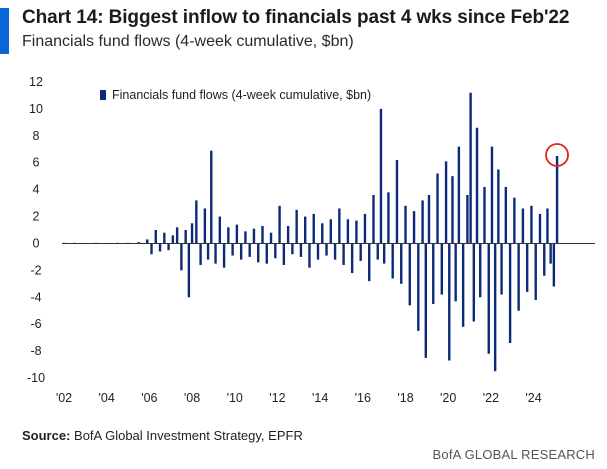 The image size is (607, 469). What do you see at coordinates (103, 95) in the screenshot?
I see `legend-swatch` at bounding box center [103, 95].